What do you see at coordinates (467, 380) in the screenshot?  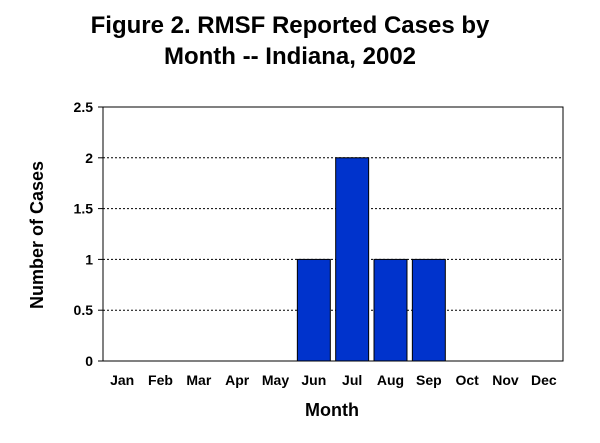 I see `x-tick-label-oct: Oct` at bounding box center [467, 380].